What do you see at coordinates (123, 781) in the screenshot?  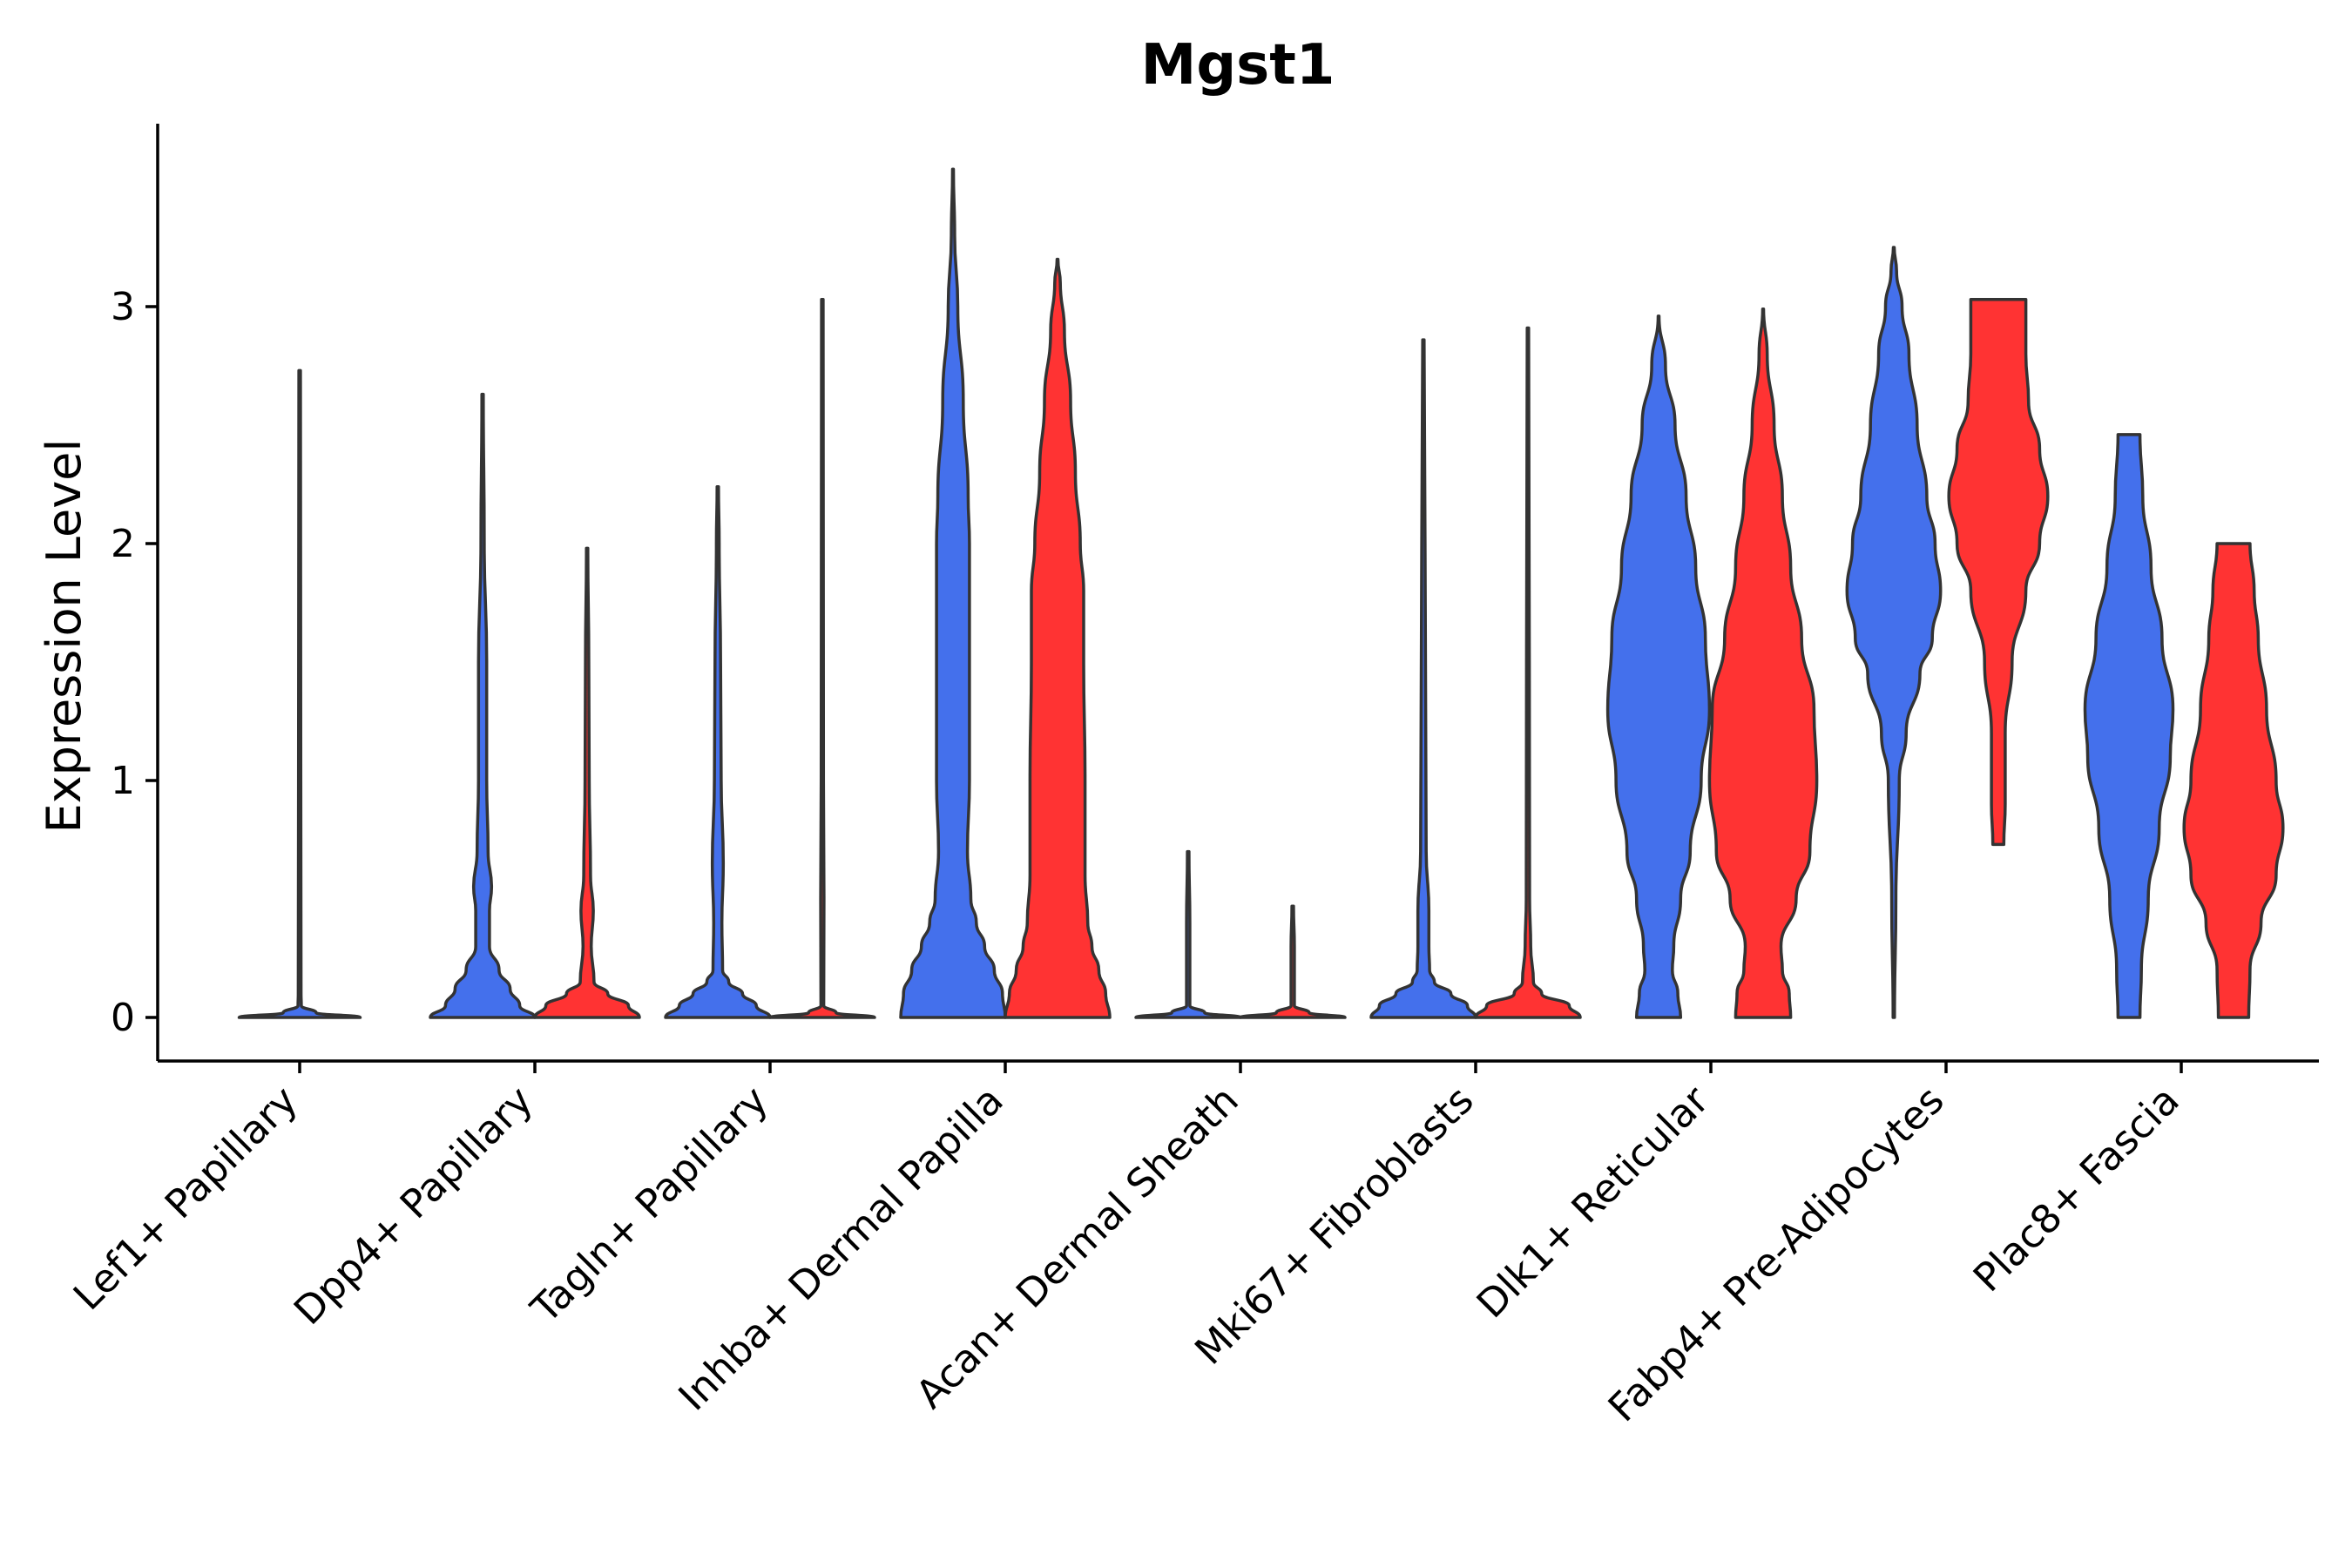 I see `y-tick-label: 1` at bounding box center [123, 781].